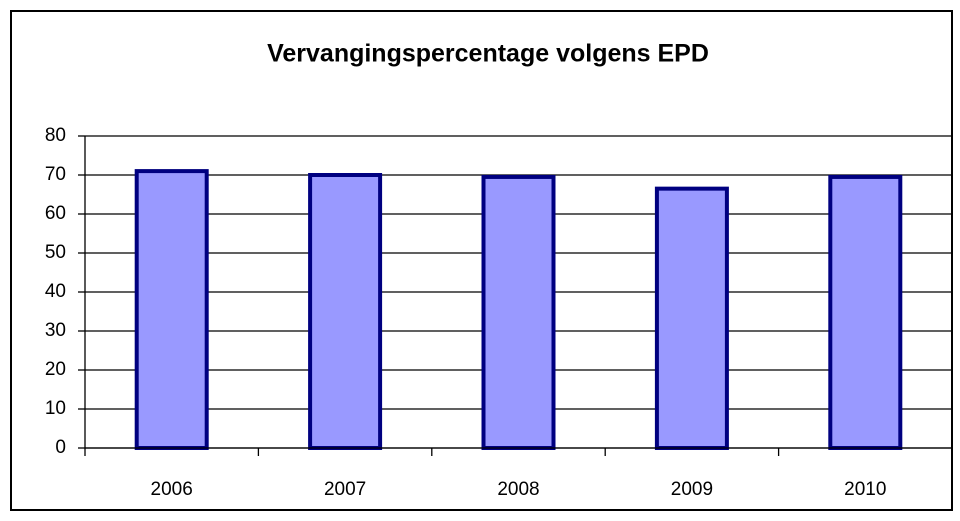  What do you see at coordinates (55, 252) in the screenshot?
I see `y-tick-label: 50` at bounding box center [55, 252].